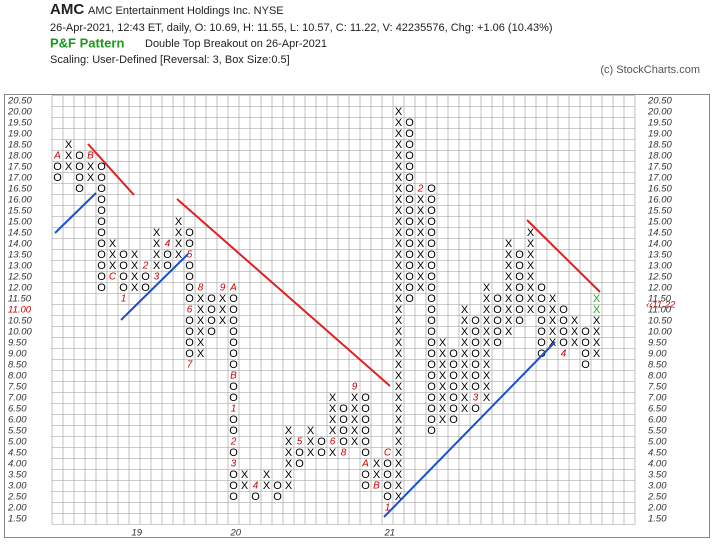 This screenshot has height=544, width=725. What do you see at coordinates (660, 145) in the screenshot?
I see `y-tick-label: 18.50` at bounding box center [660, 145].